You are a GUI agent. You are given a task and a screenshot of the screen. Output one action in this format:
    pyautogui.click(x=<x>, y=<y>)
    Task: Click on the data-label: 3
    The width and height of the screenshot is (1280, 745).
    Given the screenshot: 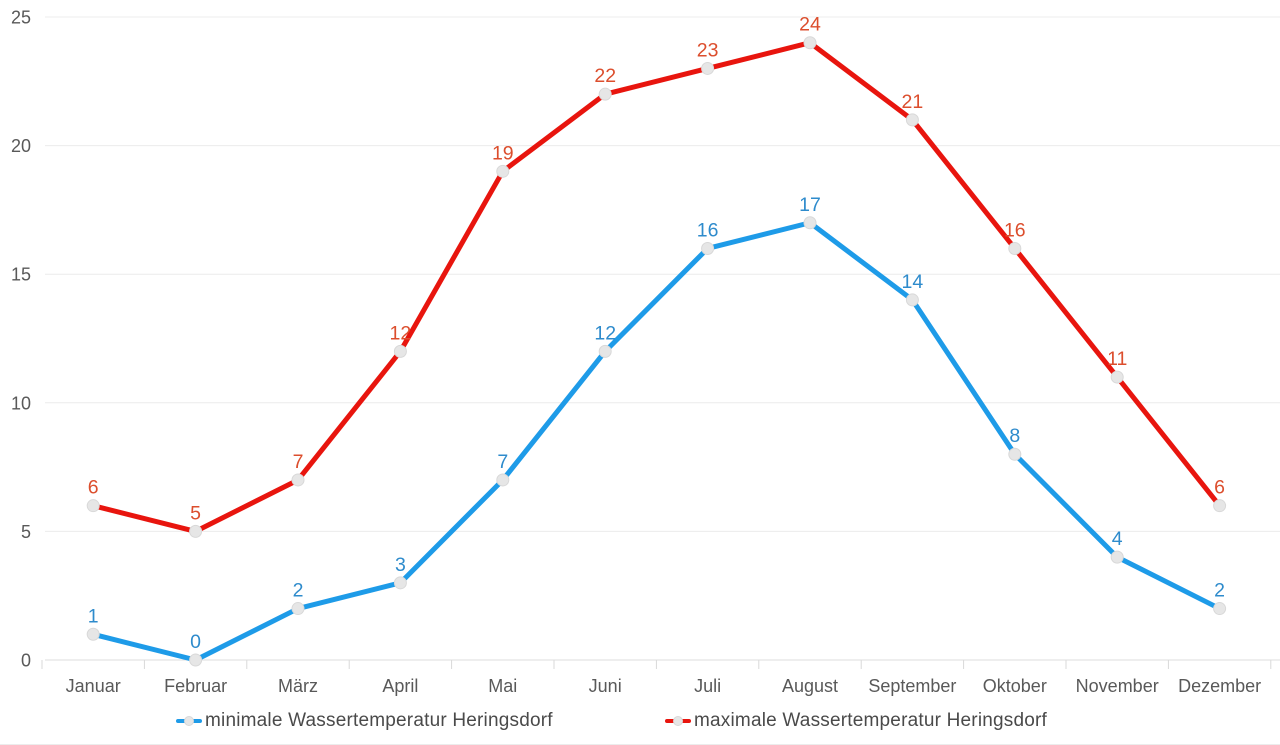 What is the action you would take?
    pyautogui.click(x=400, y=565)
    